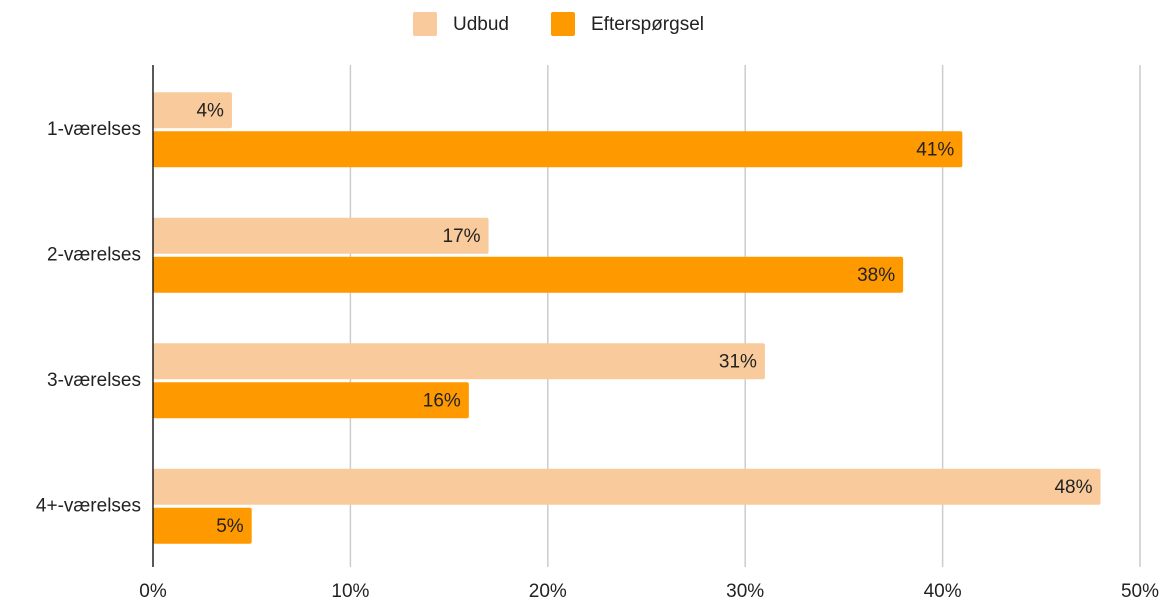 Image resolution: width=1167 pixels, height=606 pixels. What do you see at coordinates (94, 129) in the screenshot?
I see `y-tick-label: 1-værelses` at bounding box center [94, 129].